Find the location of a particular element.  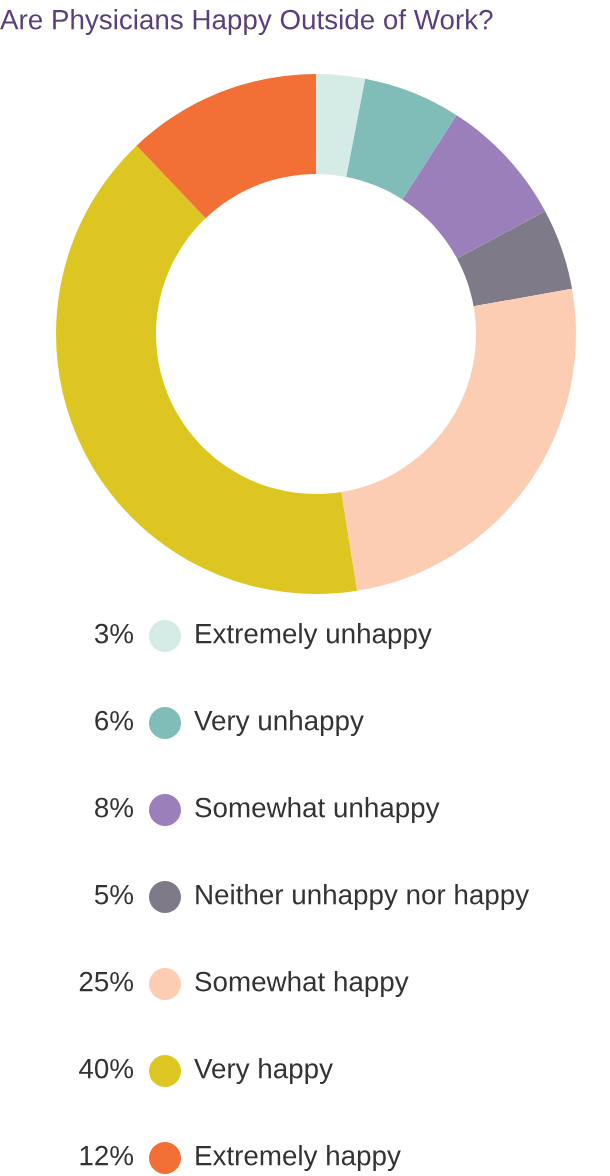

data-label: 40% is located at coordinates (106, 1068).